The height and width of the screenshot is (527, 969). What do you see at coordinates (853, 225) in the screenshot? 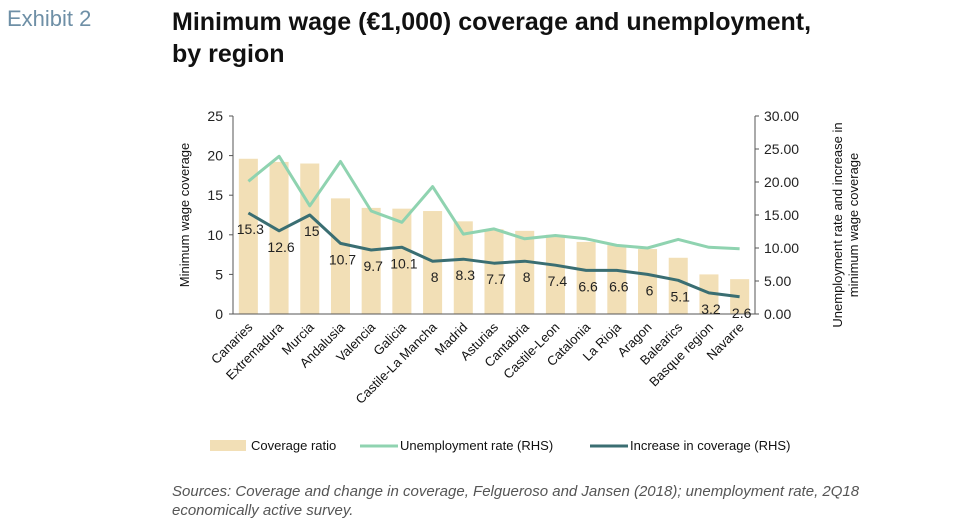
I see `y2-axis-title-line2: minimum wage coverage` at bounding box center [853, 225].